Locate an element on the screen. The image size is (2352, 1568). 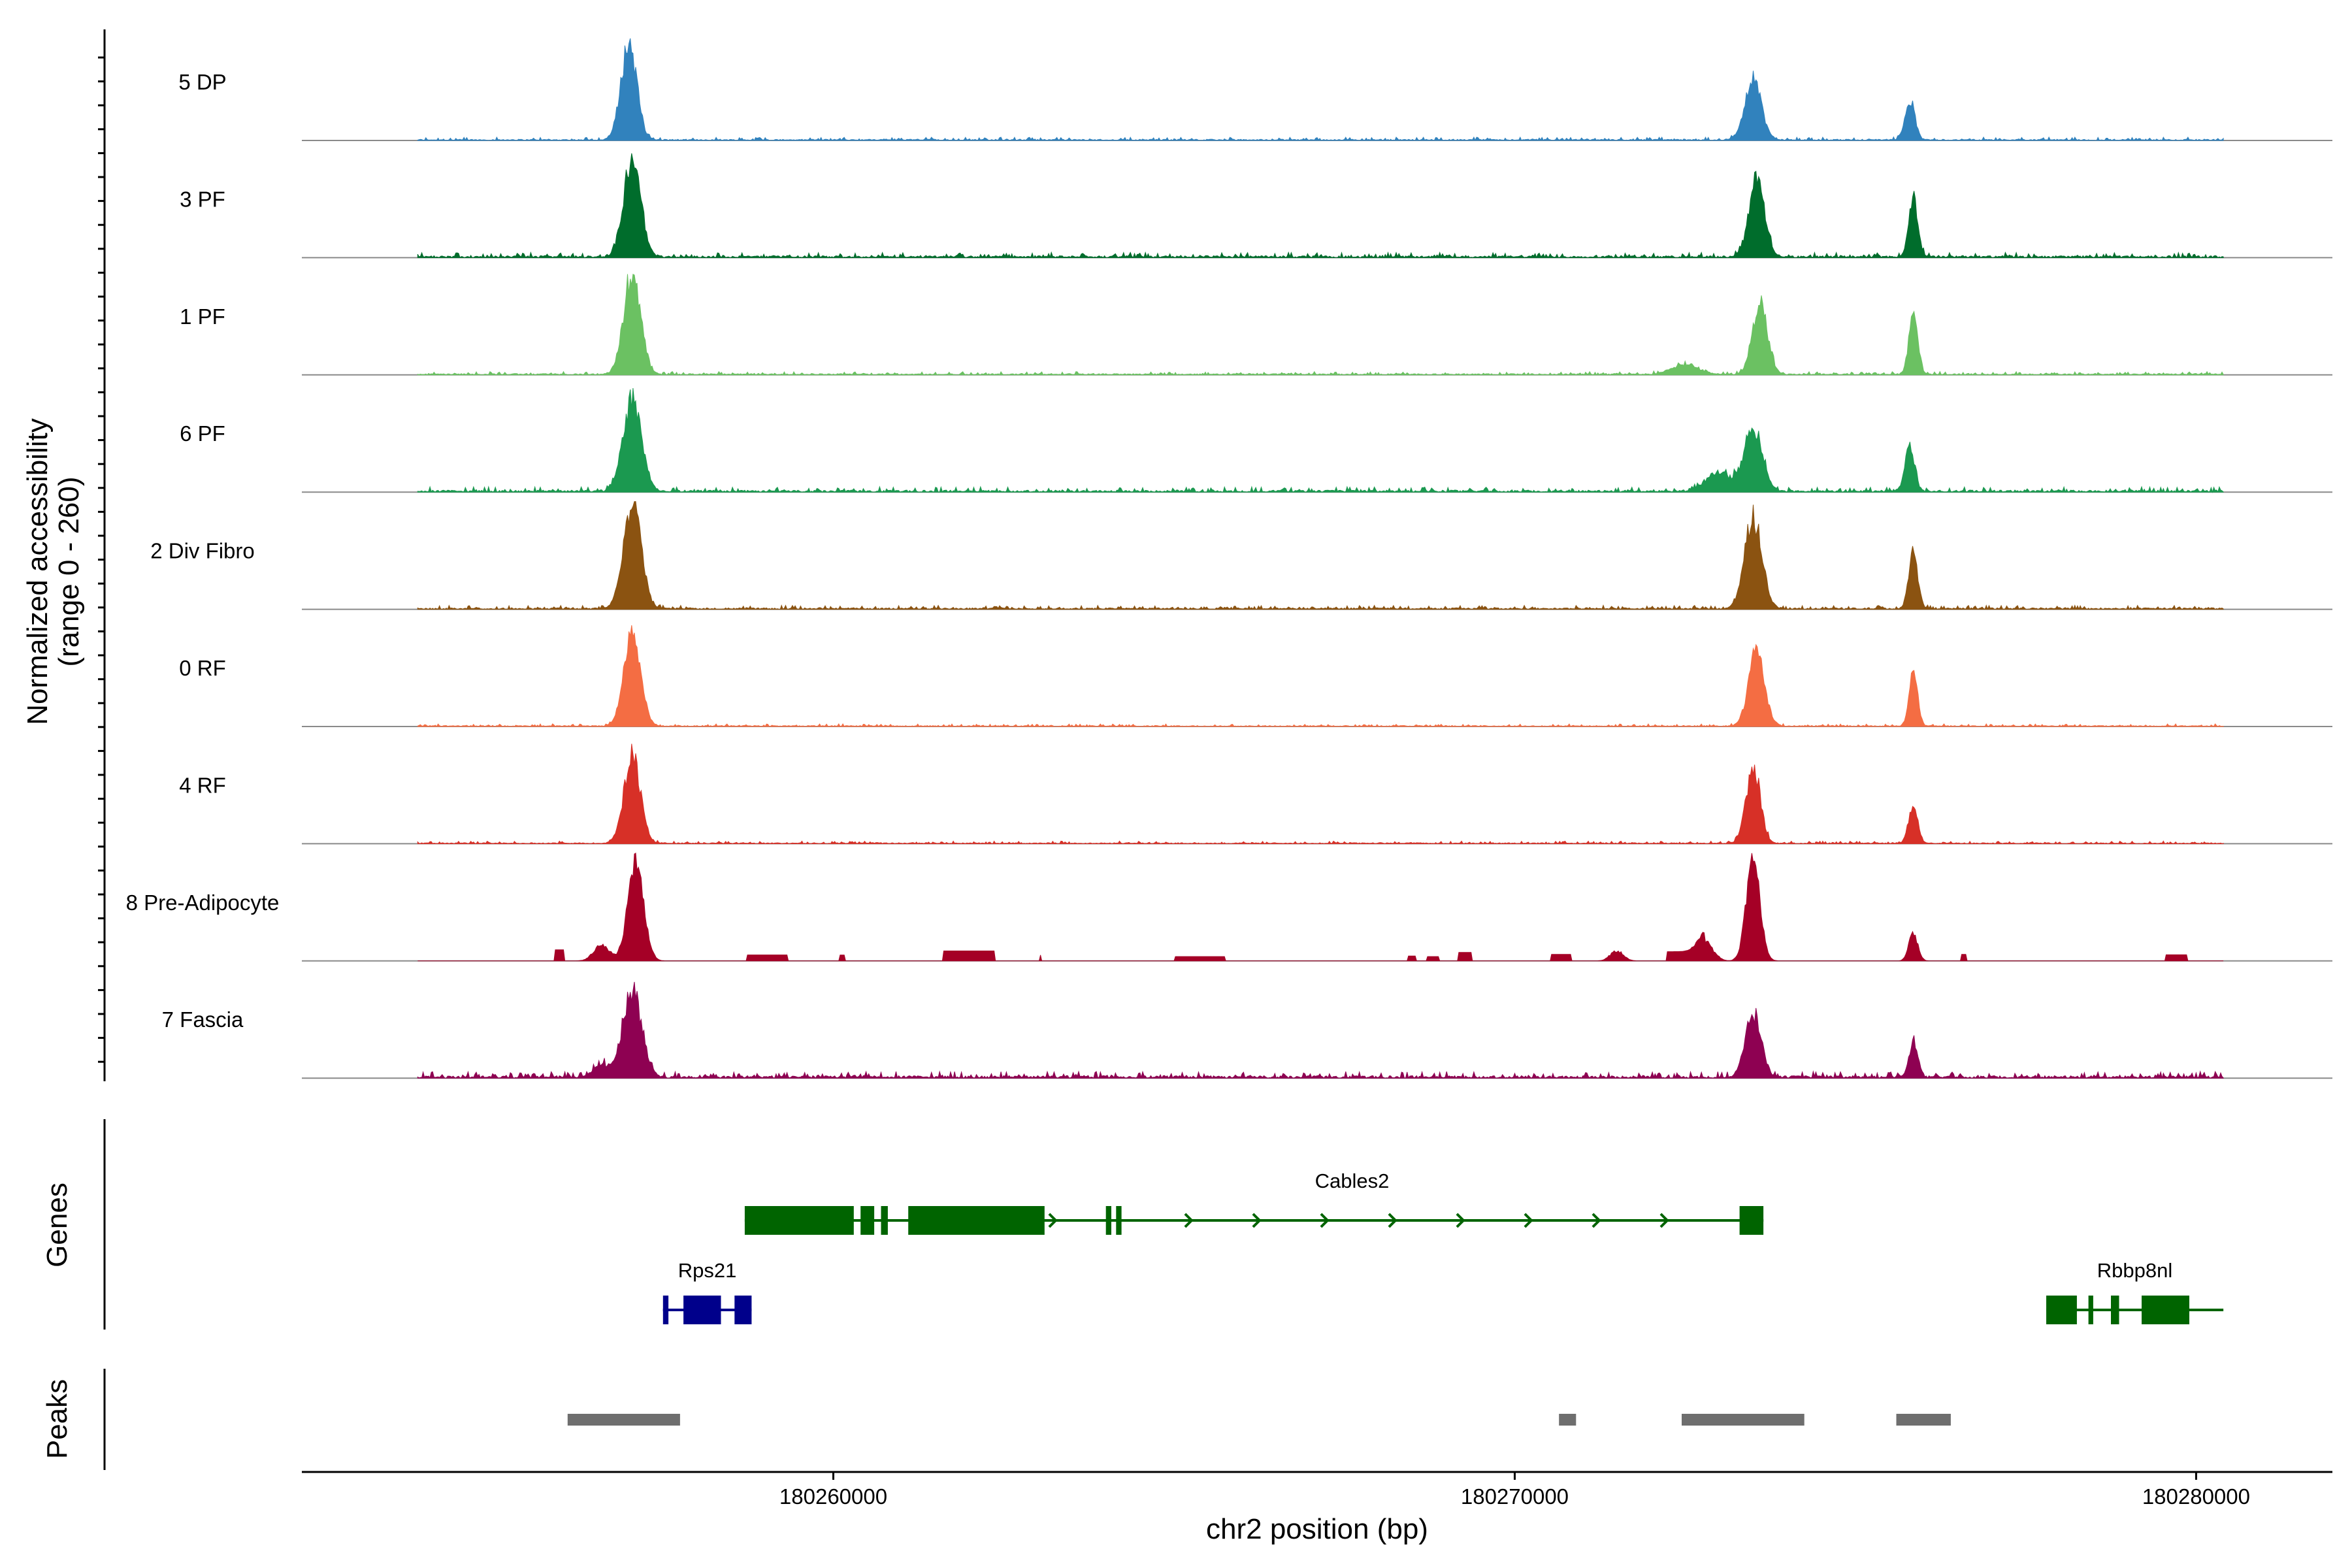
track-4: 6 PF is located at coordinates (1256, 440).